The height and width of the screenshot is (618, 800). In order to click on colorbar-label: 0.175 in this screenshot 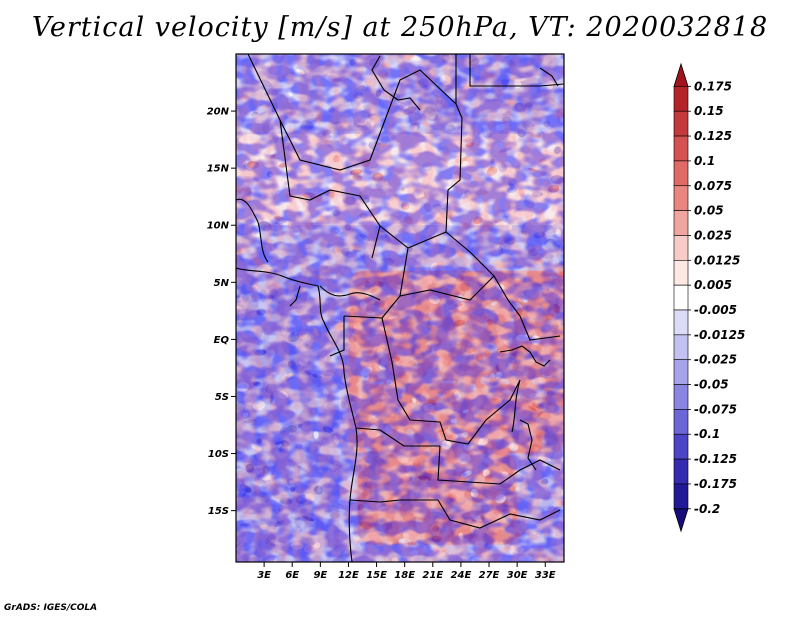, I will do `click(713, 86)`.